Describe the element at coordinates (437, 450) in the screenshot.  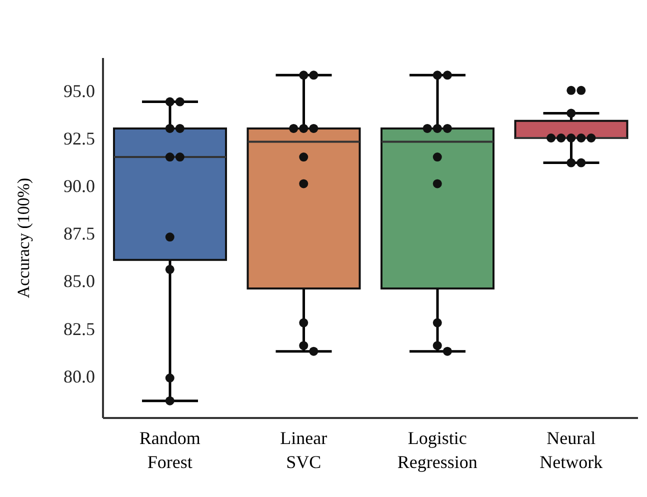
I see `x-tick-label: Logistic Regression` at that location.